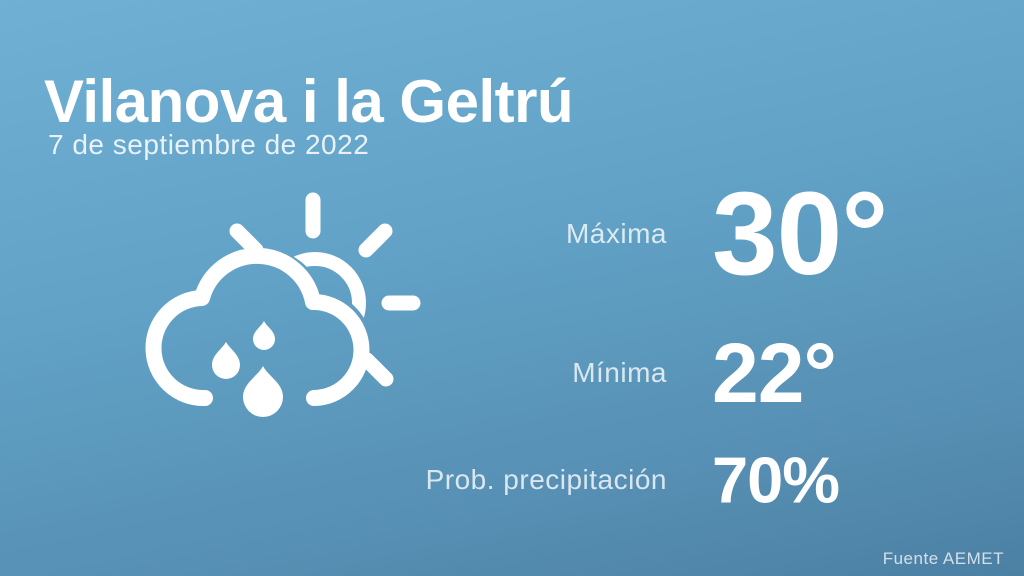  Describe the element at coordinates (619, 372) in the screenshot. I see `min-temperature-label: Mínima` at that location.